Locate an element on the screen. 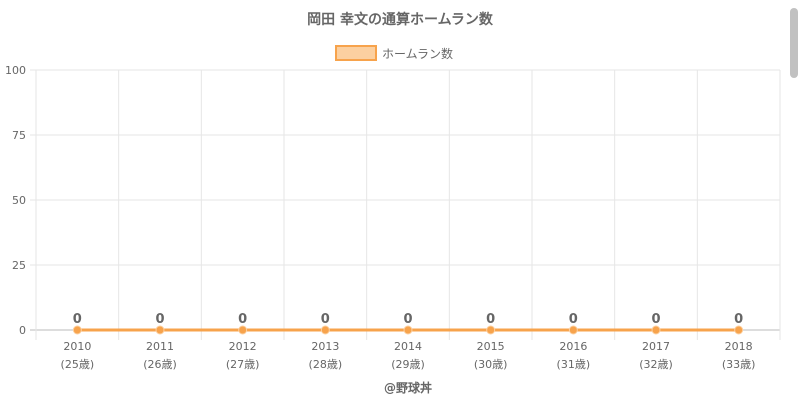 The image size is (800, 400). credit: @野球丼 is located at coordinates (408, 387).